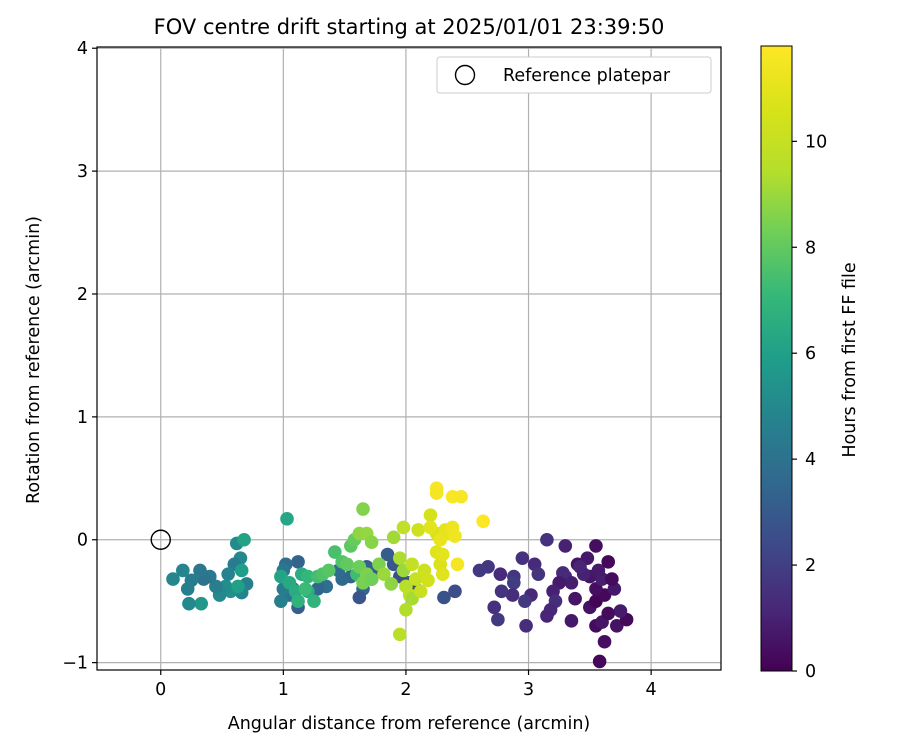 This screenshot has width=900, height=750. What do you see at coordinates (651, 690) in the screenshot?
I see `x-tick-label: 4` at bounding box center [651, 690].